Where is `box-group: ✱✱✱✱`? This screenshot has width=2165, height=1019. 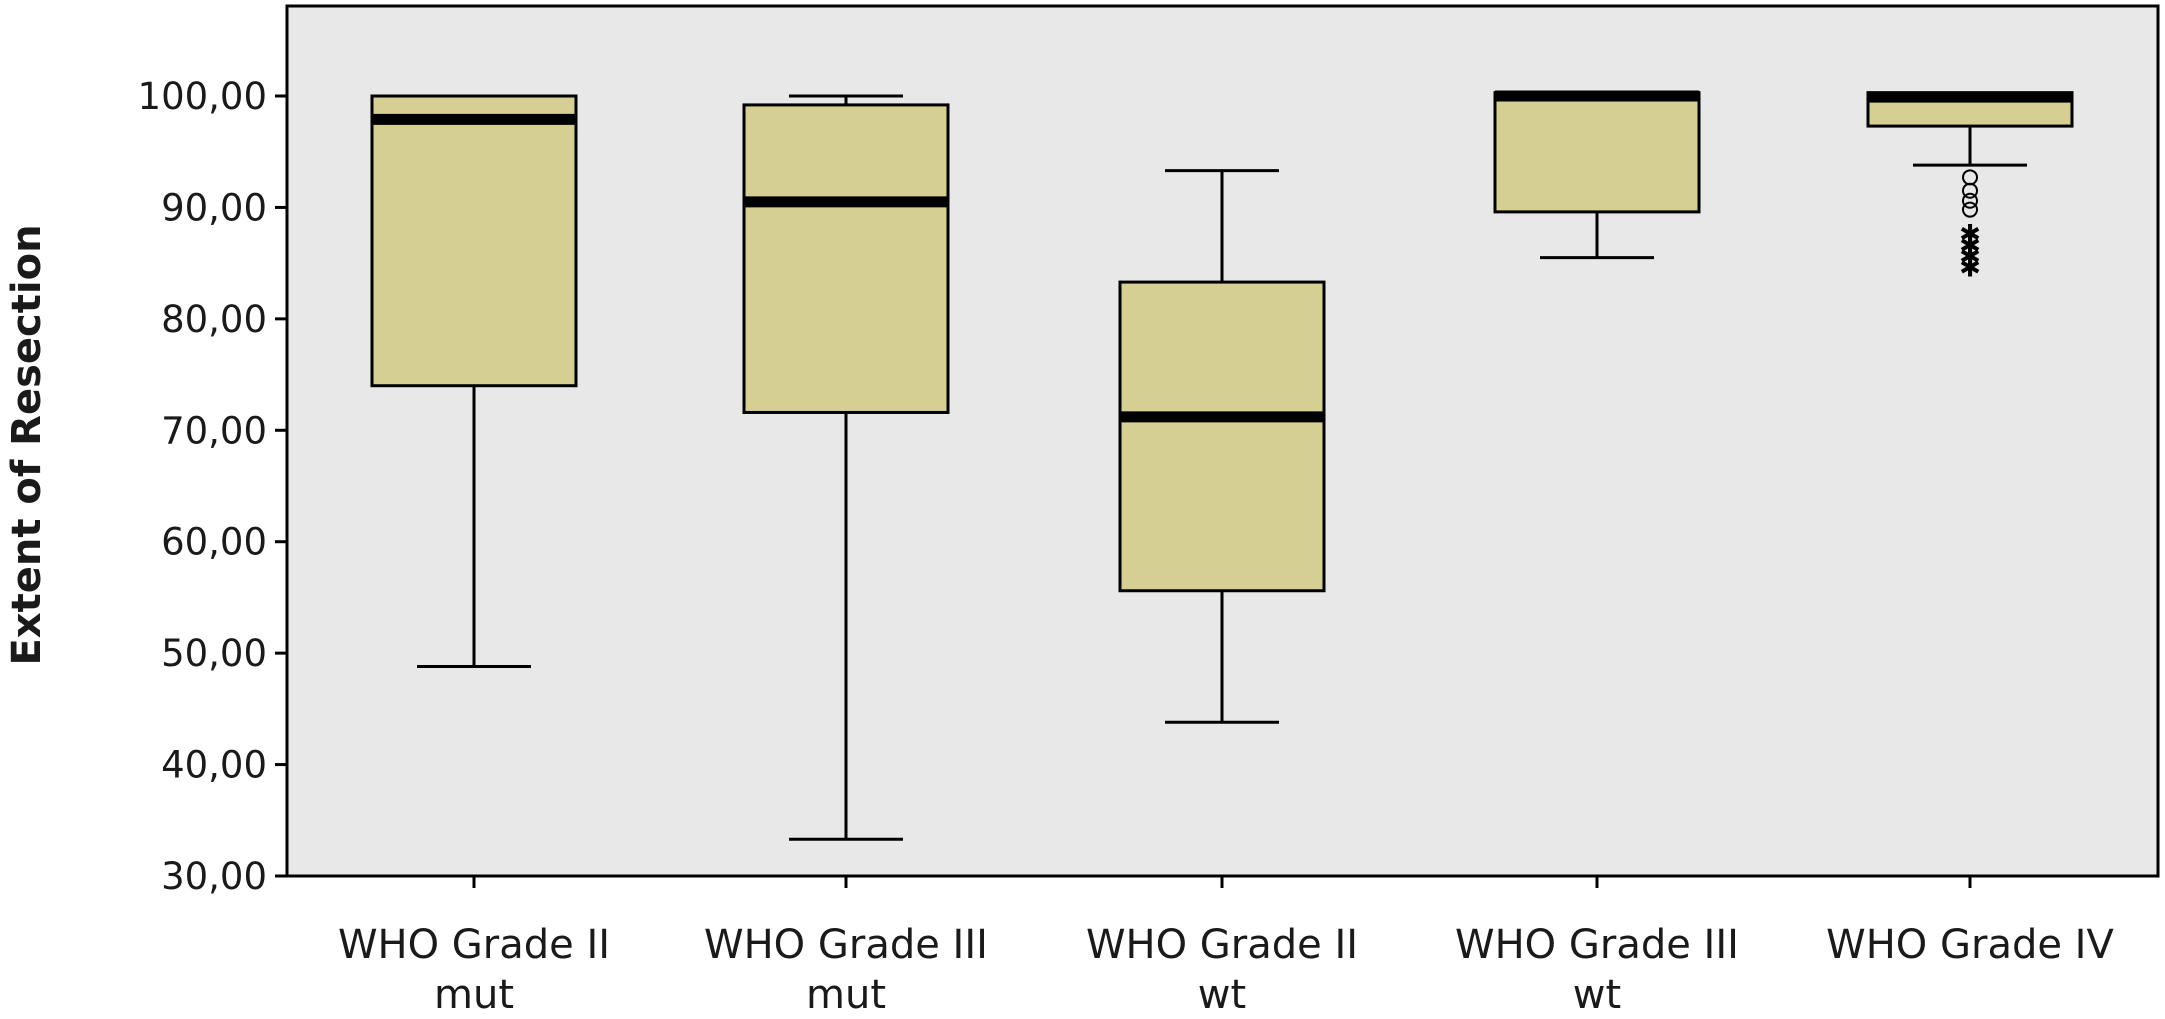 box-group: ✱✱✱✱ is located at coordinates (1970, 187).